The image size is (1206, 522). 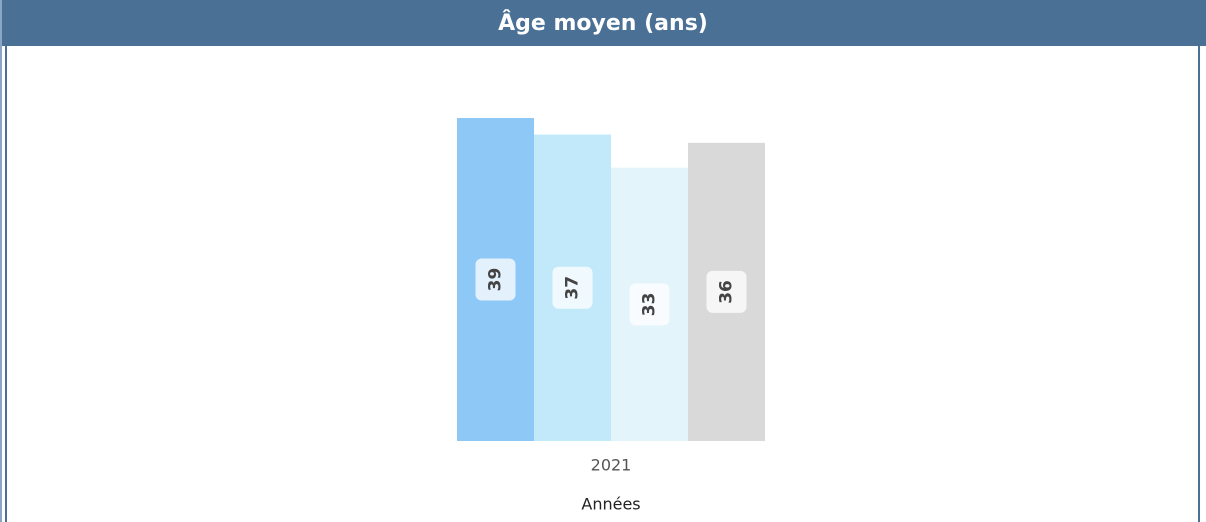 I want to click on x-axis-label: Années, so click(x=610, y=504).